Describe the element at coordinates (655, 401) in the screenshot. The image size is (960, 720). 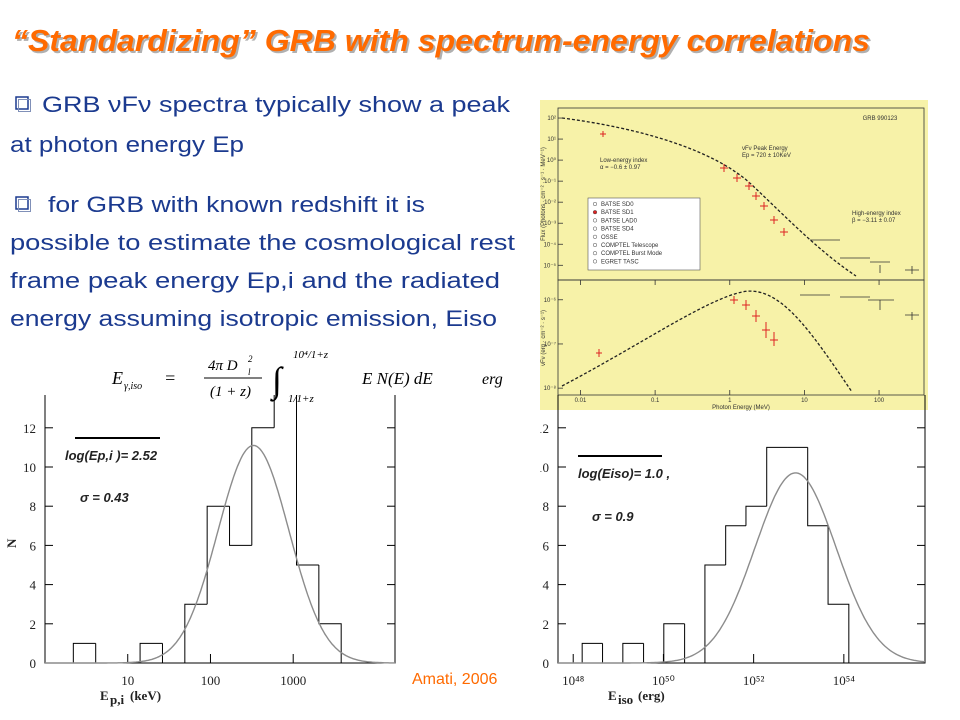
I see `x-tick-label: 0.1` at that location.